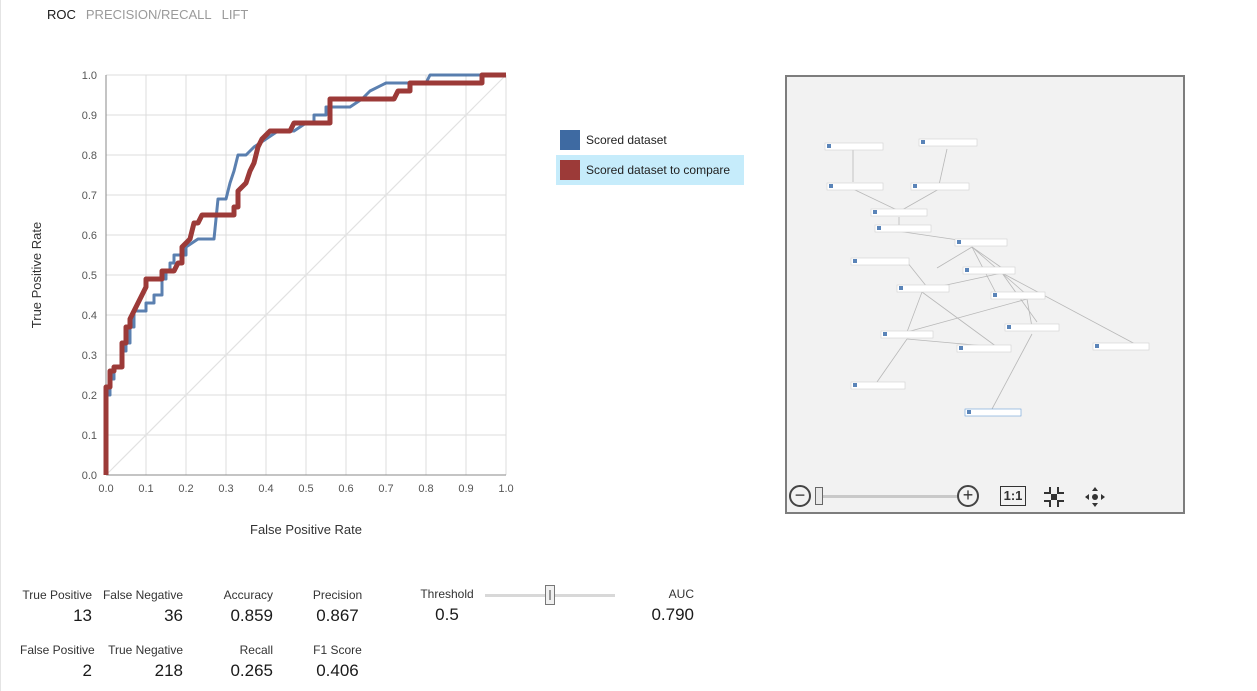 Image resolution: width=1257 pixels, height=691 pixels. What do you see at coordinates (306, 529) in the screenshot?
I see `x-axis-label: False Positive Rate` at bounding box center [306, 529].